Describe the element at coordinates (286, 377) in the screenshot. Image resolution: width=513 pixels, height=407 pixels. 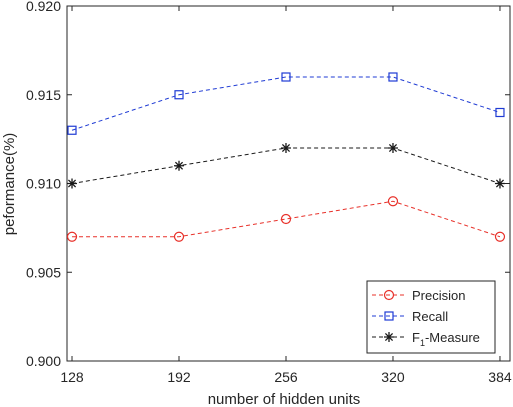
I see `x-tick-label: 256` at that location.